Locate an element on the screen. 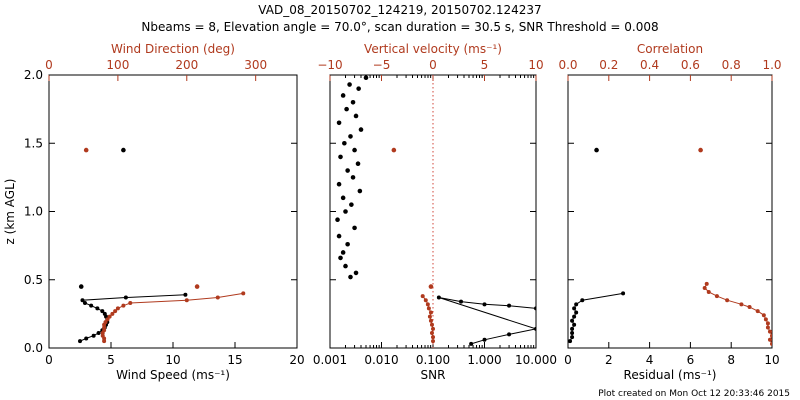 The height and width of the screenshot is (400, 800). top-axis-label: Correlation is located at coordinates (670, 49).